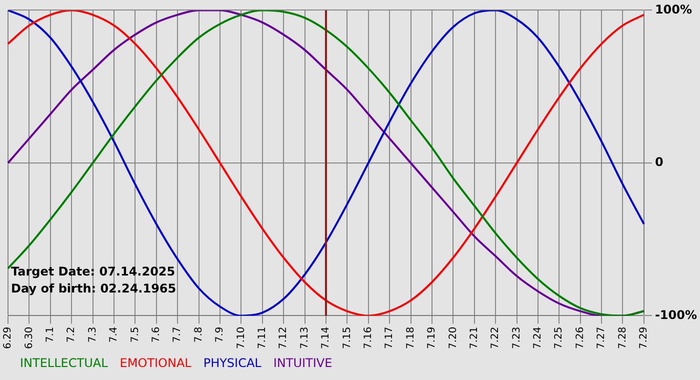 Image resolution: width=700 pixels, height=380 pixels. Describe the element at coordinates (232, 363) in the screenshot. I see `text: PHYSICAL` at that location.